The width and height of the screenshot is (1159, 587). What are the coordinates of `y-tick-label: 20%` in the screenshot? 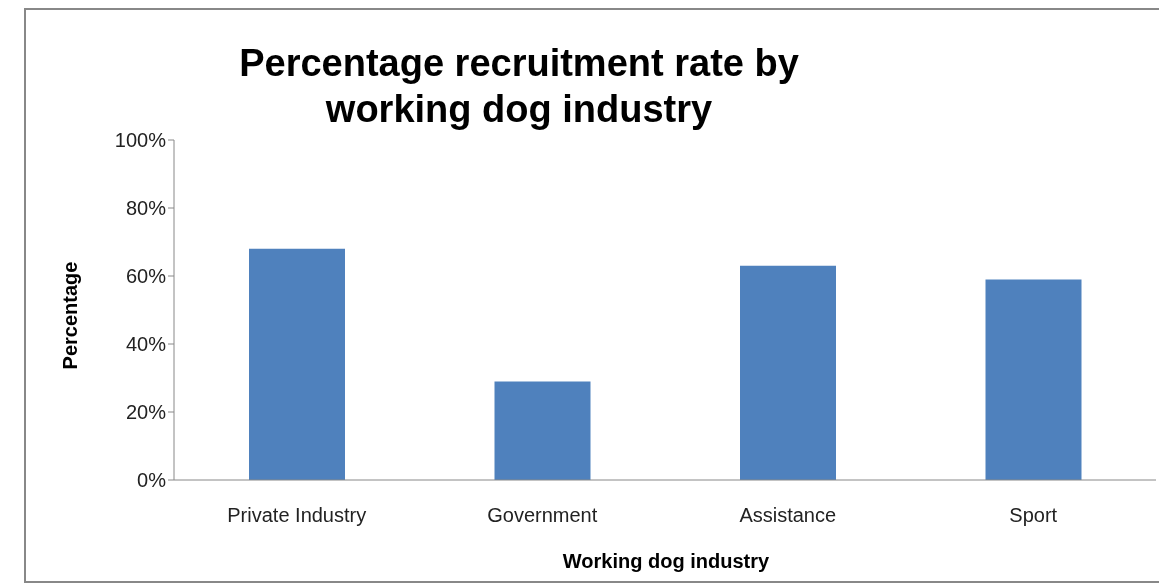 It's located at (146, 412).